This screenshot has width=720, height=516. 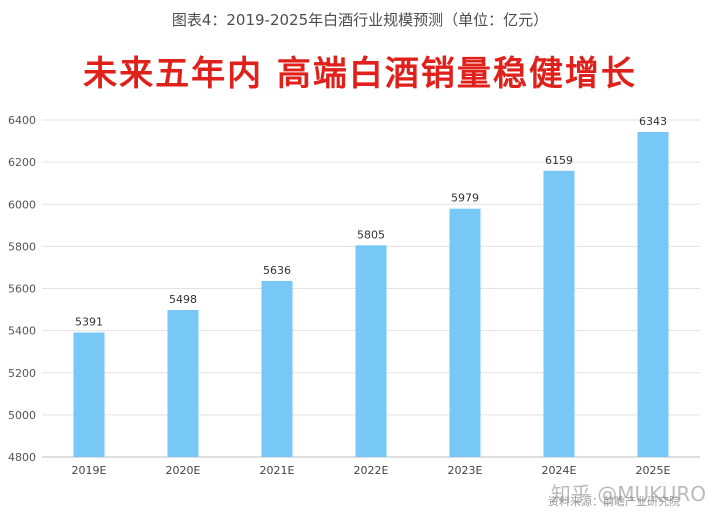 I want to click on headline-banner: 未来五年内 高端白酒销量稳健增长, so click(x=360, y=74).